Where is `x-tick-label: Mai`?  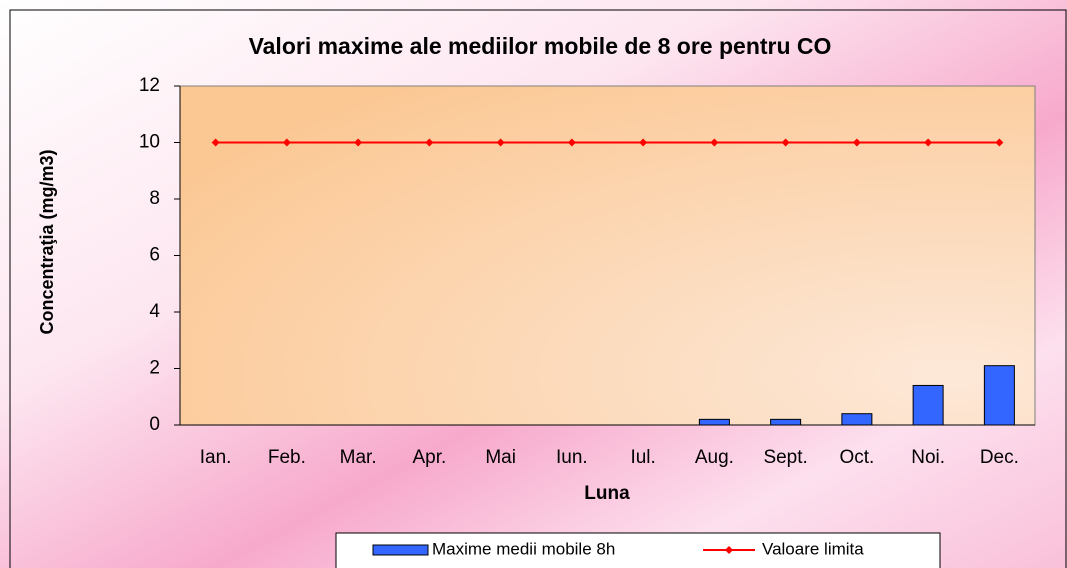
x-tick-label: Mai is located at coordinates (500, 457).